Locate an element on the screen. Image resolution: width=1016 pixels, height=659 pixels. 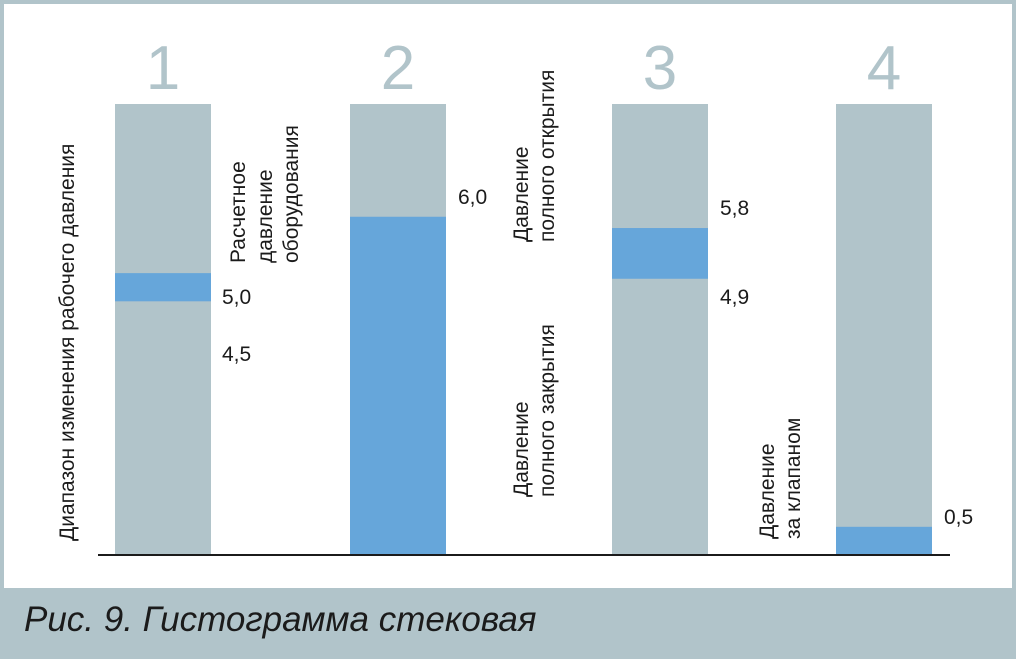
full-close-label-line2: полного закрытия is located at coordinates (547, 410).